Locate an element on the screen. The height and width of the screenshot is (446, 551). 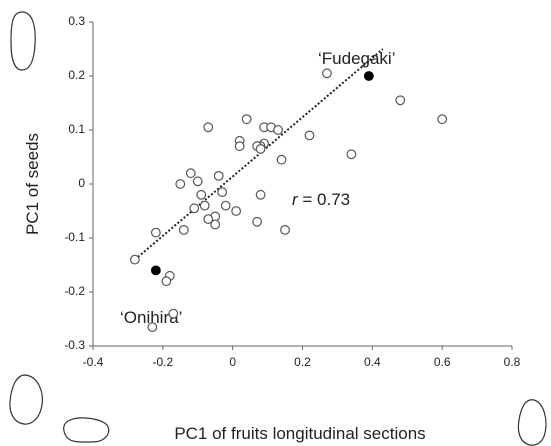
annotation: ‘Fudegaki’ is located at coordinates (357, 58).